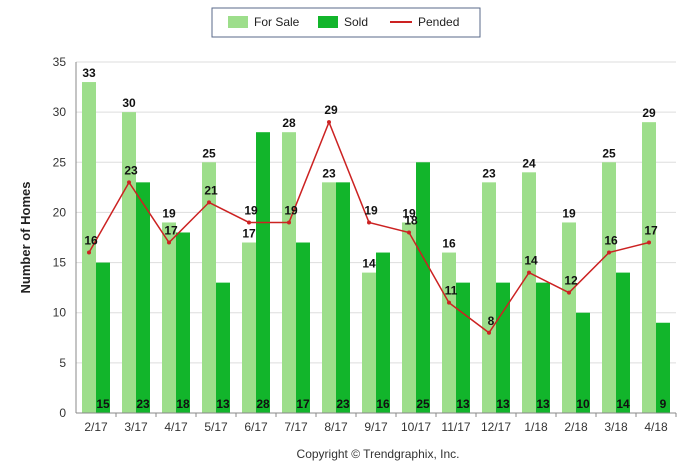 The width and height of the screenshot is (700, 467). Describe the element at coordinates (60, 263) in the screenshot. I see `y-tick-label: 15` at that location.